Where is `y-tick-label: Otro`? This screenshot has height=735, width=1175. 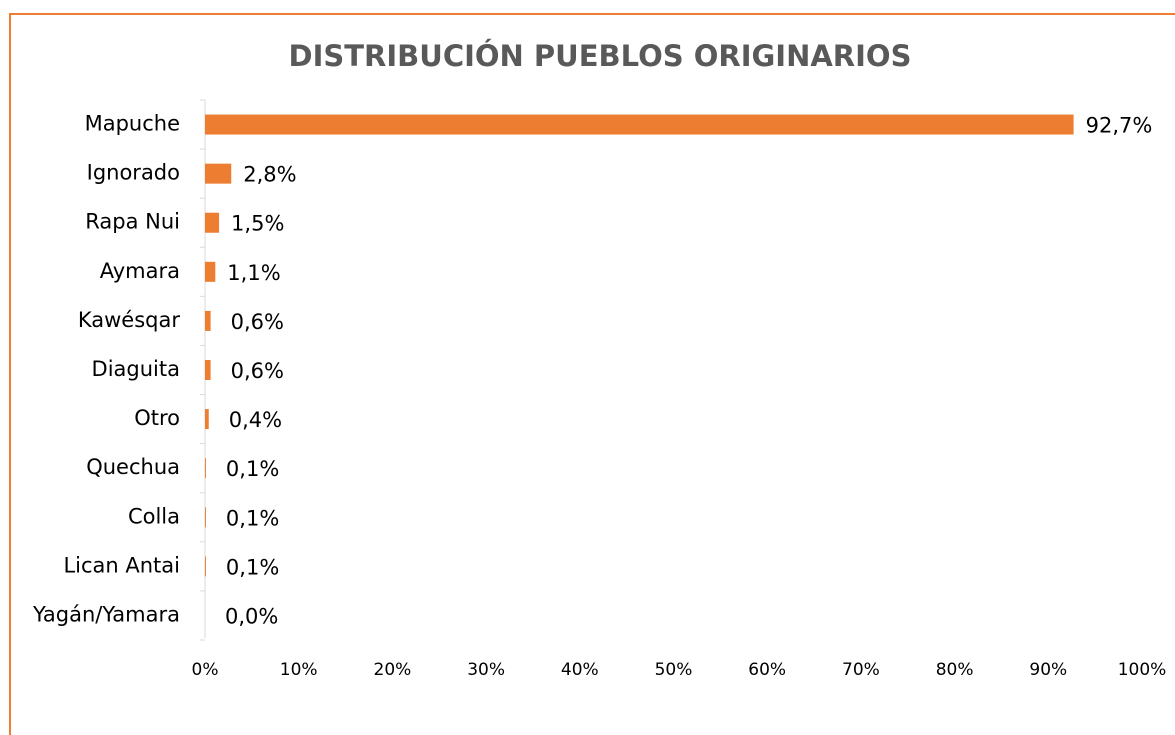
y-tick-label: Otro is located at coordinates (157, 418).